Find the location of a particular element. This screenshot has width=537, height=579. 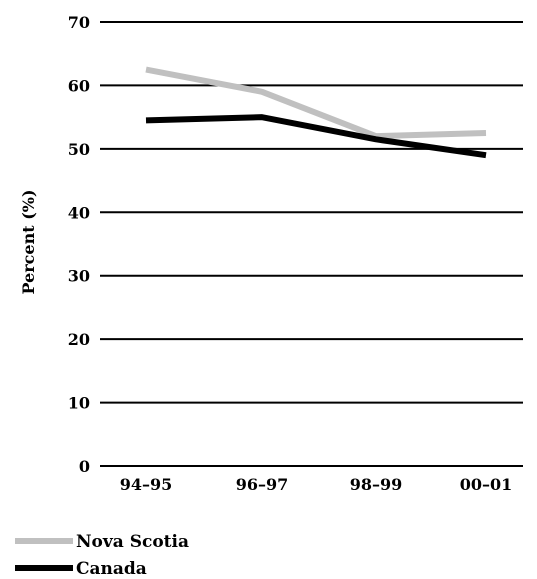

series-line-nova-scotia is located at coordinates (316, 103).